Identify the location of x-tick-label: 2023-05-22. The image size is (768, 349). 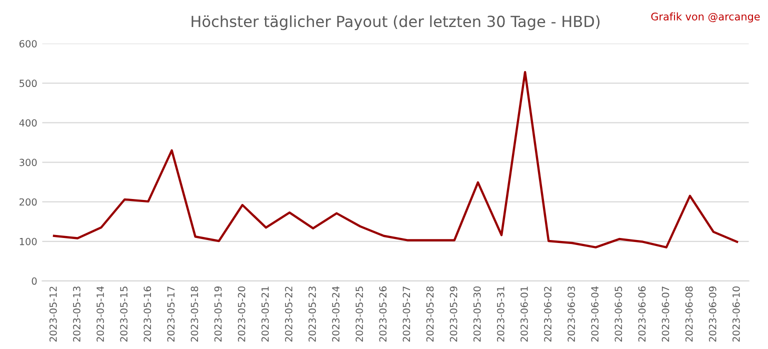
(288, 314).